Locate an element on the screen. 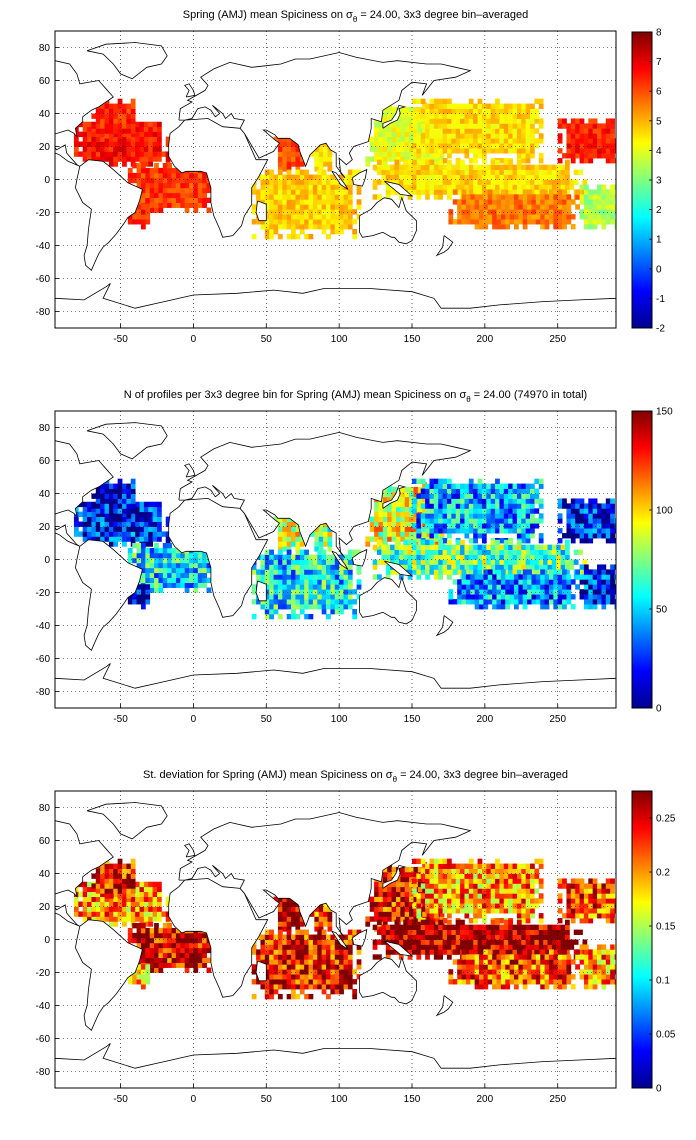  colorbar-tick-label: 150 is located at coordinates (664, 412).